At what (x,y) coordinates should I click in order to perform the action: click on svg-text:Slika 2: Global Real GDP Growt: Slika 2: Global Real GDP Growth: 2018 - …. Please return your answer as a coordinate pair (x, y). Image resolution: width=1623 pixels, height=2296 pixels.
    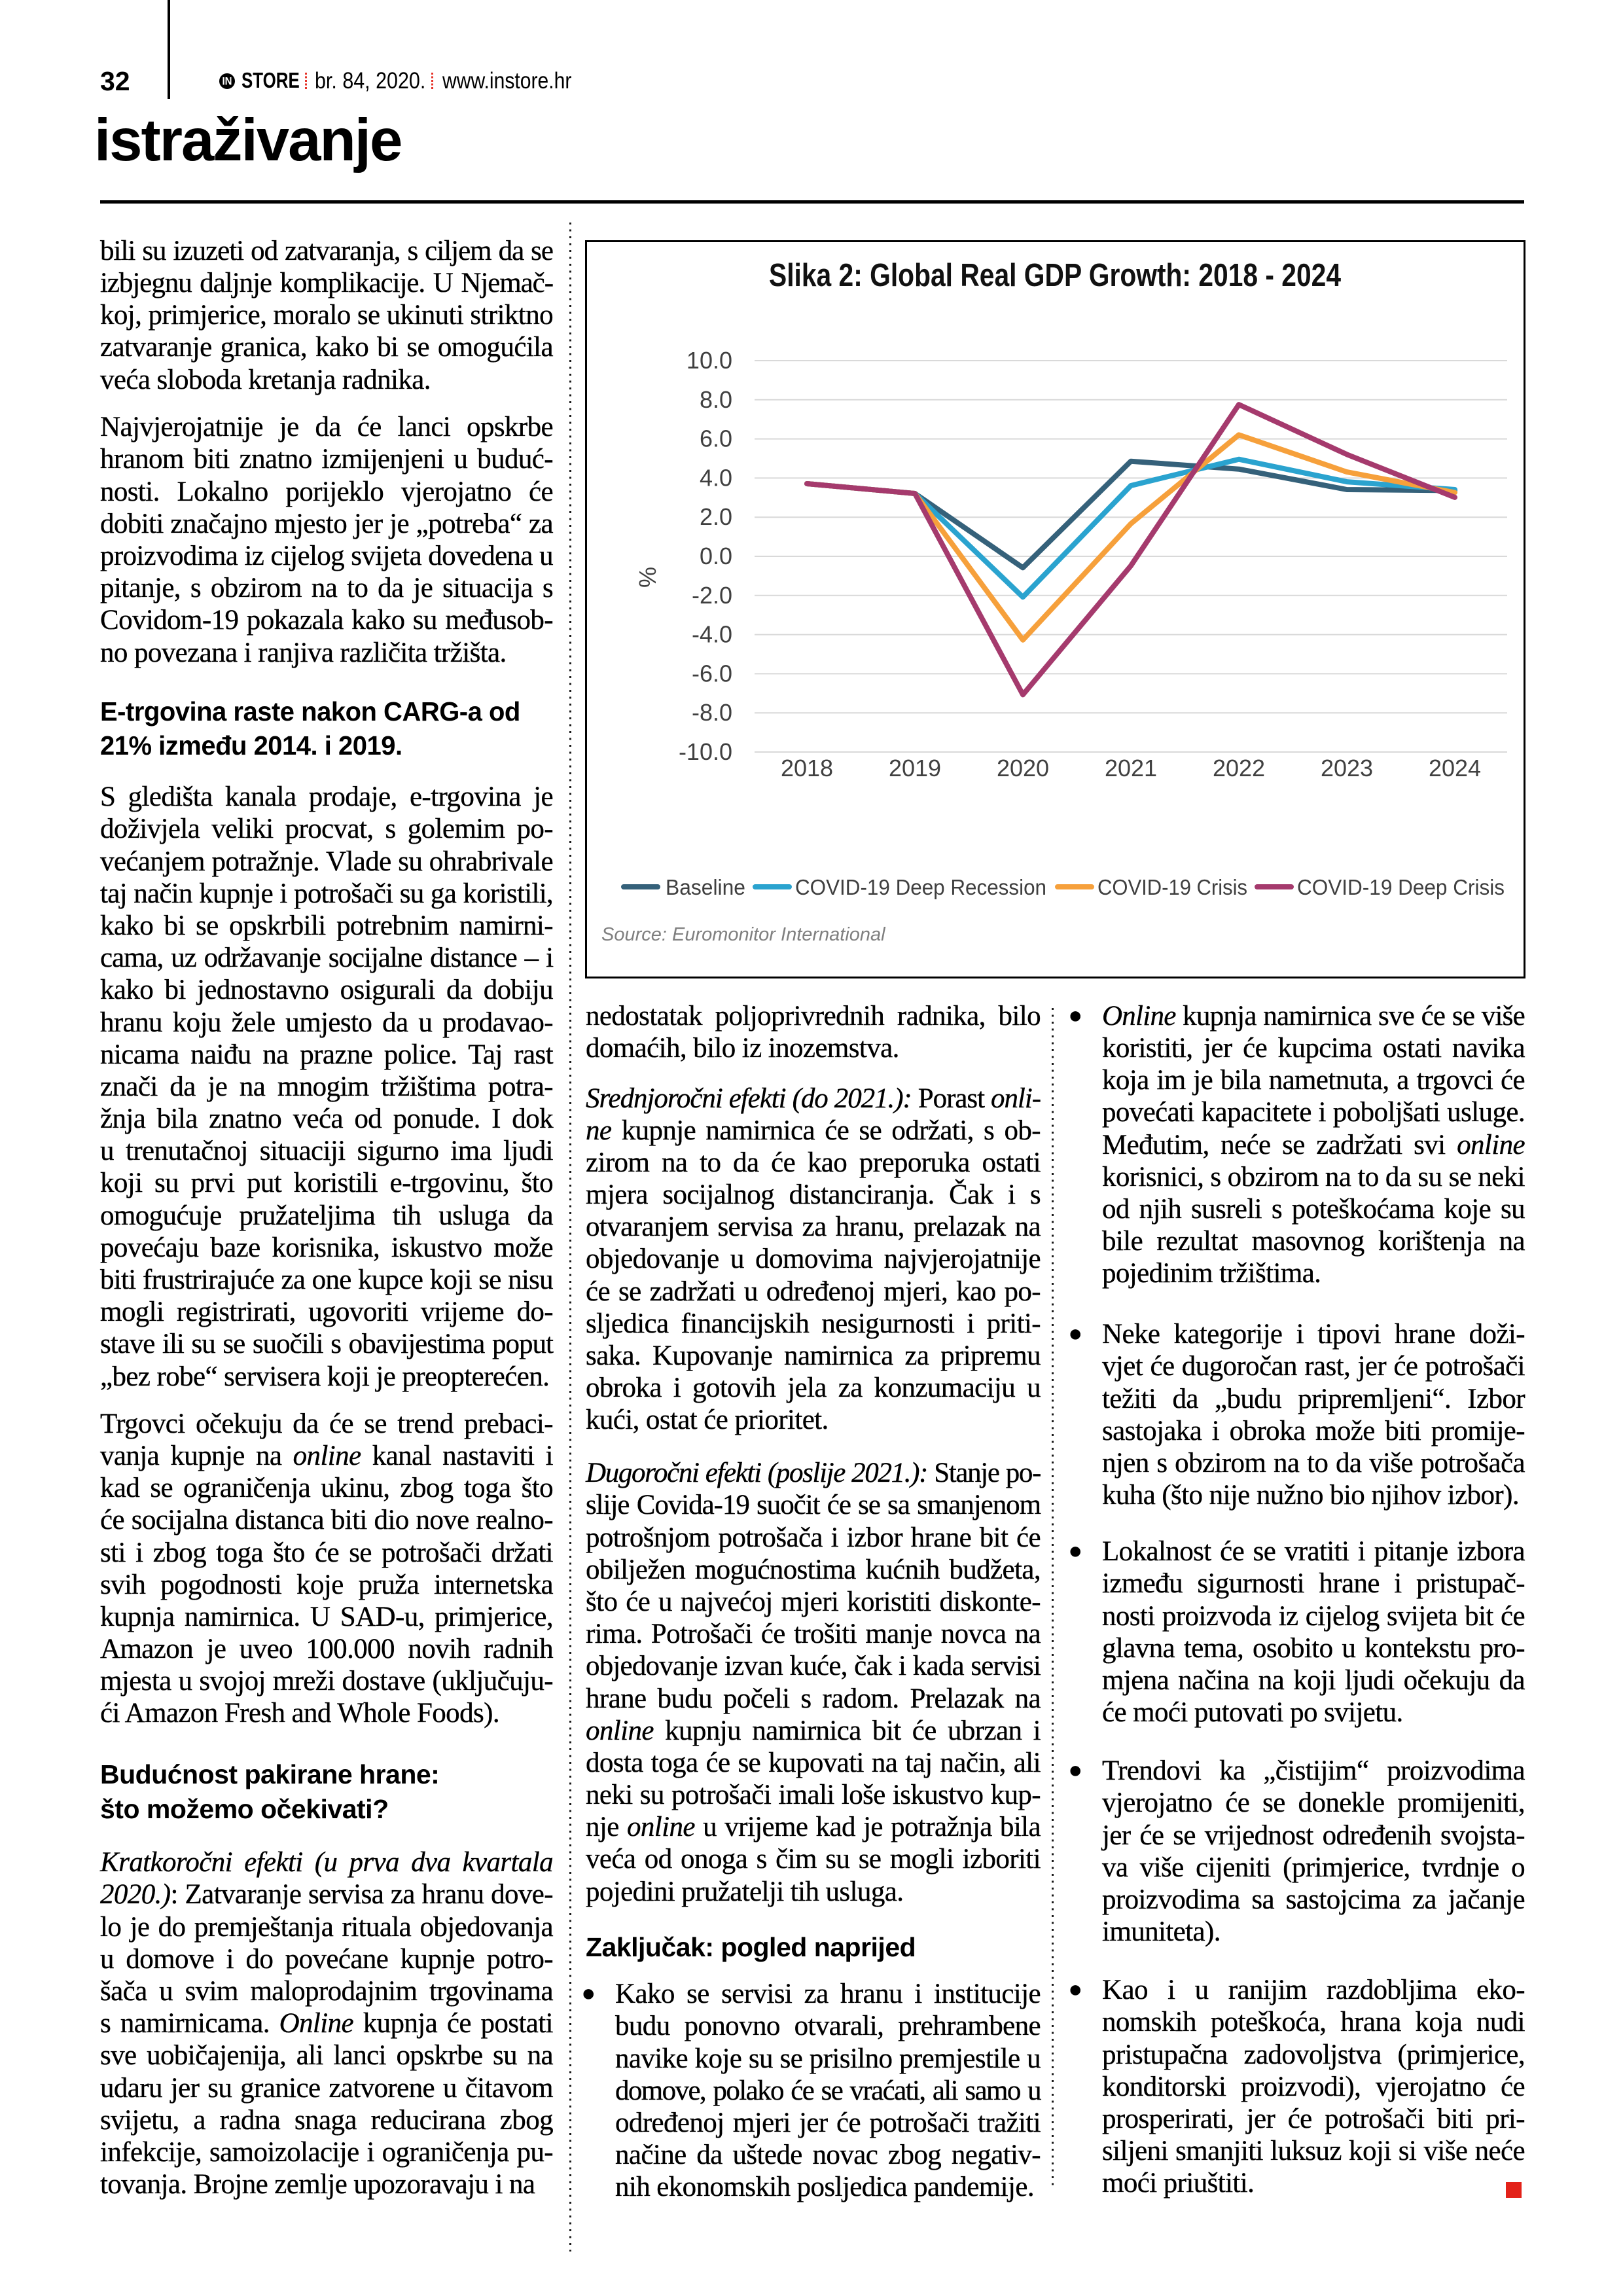
    Looking at the image, I should click on (1055, 275).